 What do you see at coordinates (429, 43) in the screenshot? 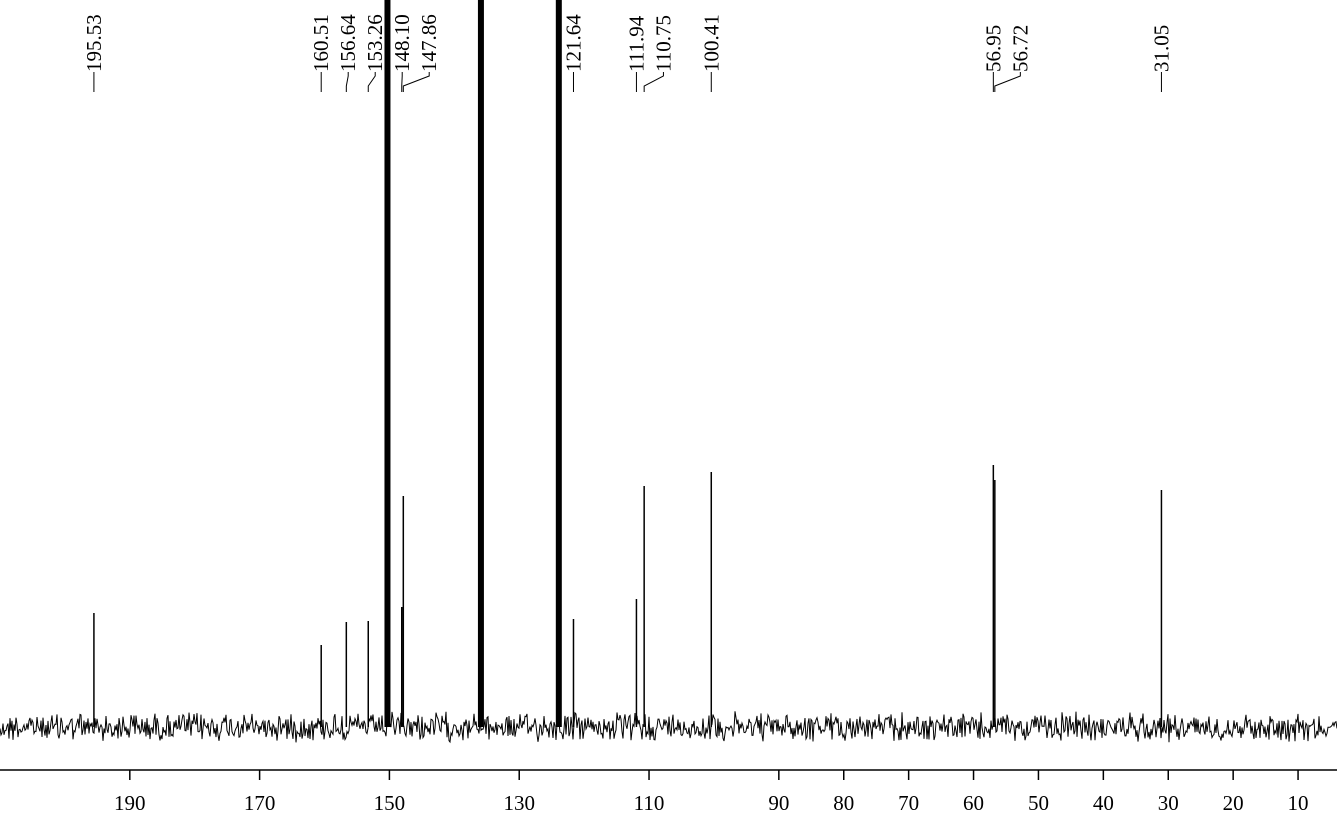
I see `peak-label: 147.86` at bounding box center [429, 43].